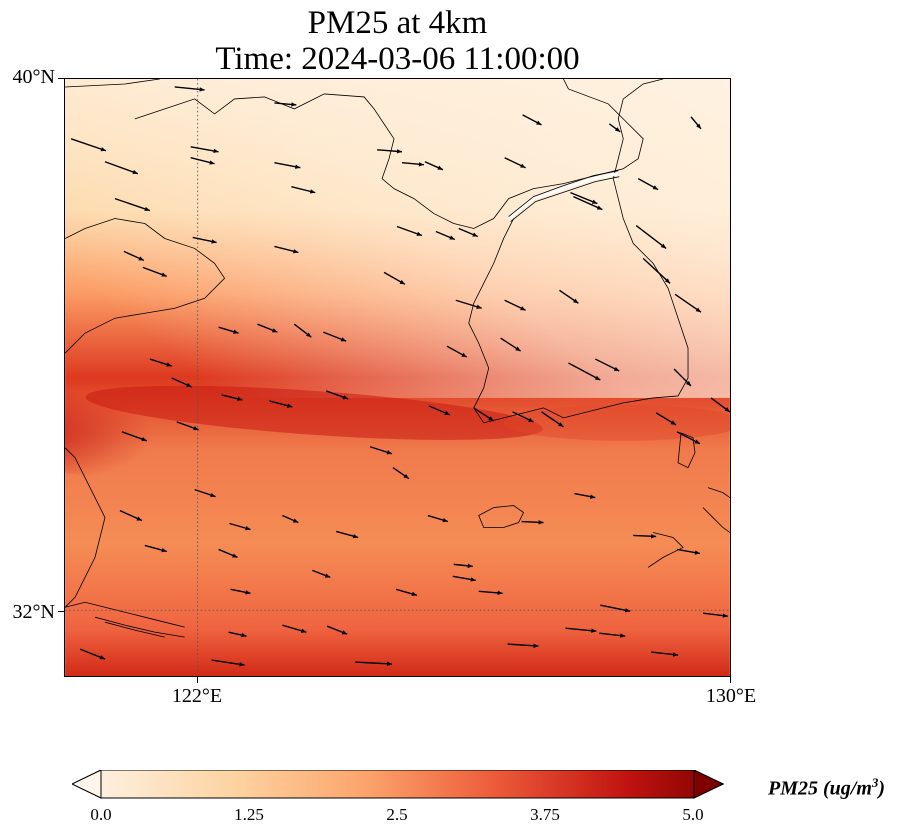 The width and height of the screenshot is (905, 836). Describe the element at coordinates (397, 23) in the screenshot. I see `plot-title-line1: PM25 at 4km` at that location.